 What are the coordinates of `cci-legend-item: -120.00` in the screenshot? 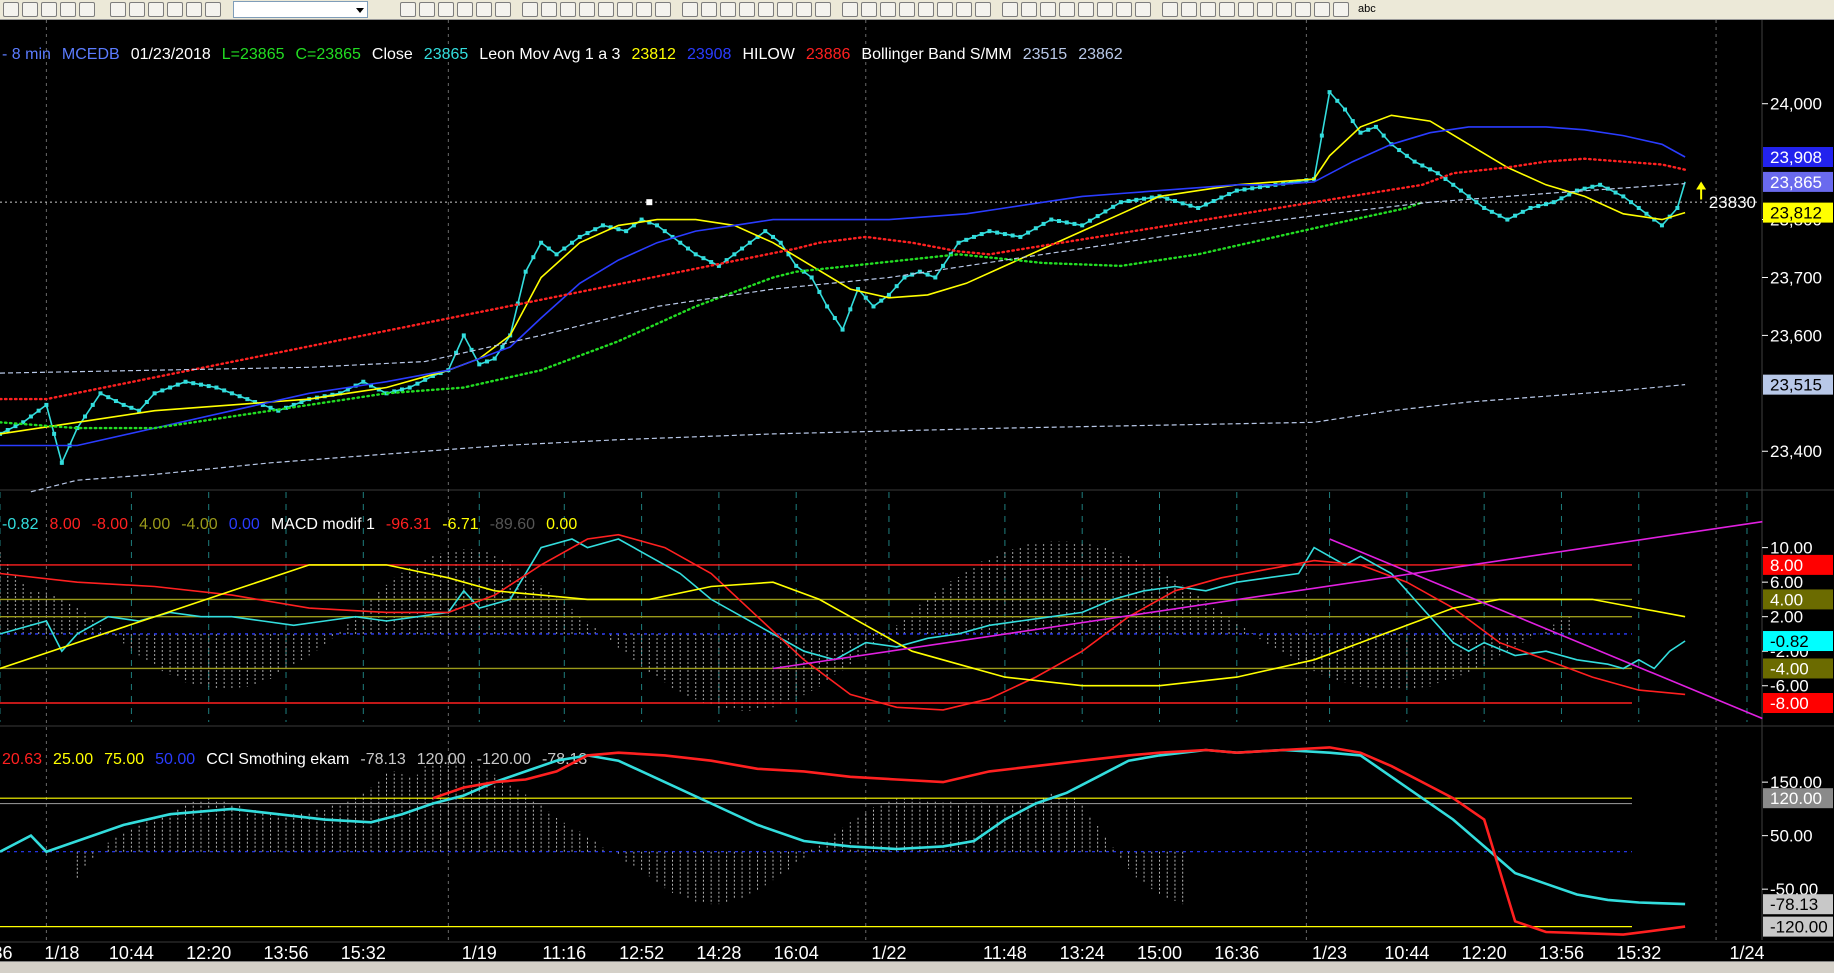 It's located at (504, 759).